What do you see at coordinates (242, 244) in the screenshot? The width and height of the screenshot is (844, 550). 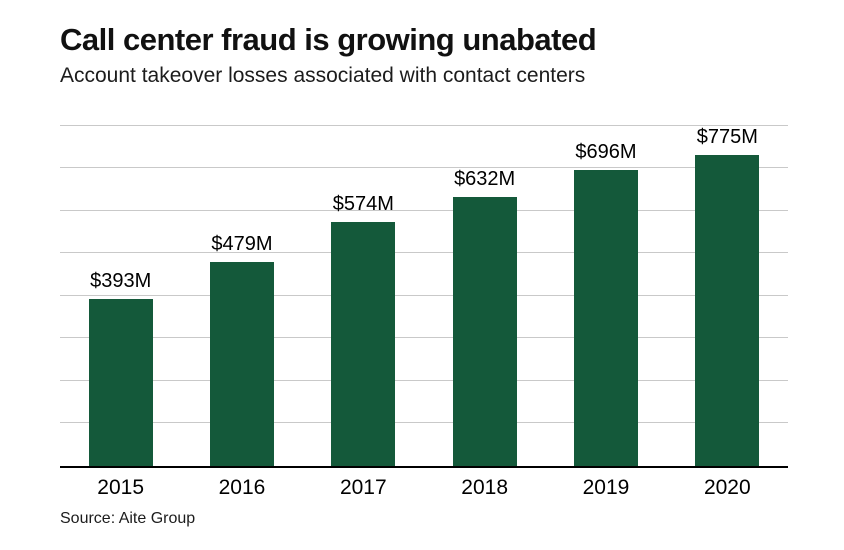 I see `bar-value-label: $479M` at bounding box center [242, 244].